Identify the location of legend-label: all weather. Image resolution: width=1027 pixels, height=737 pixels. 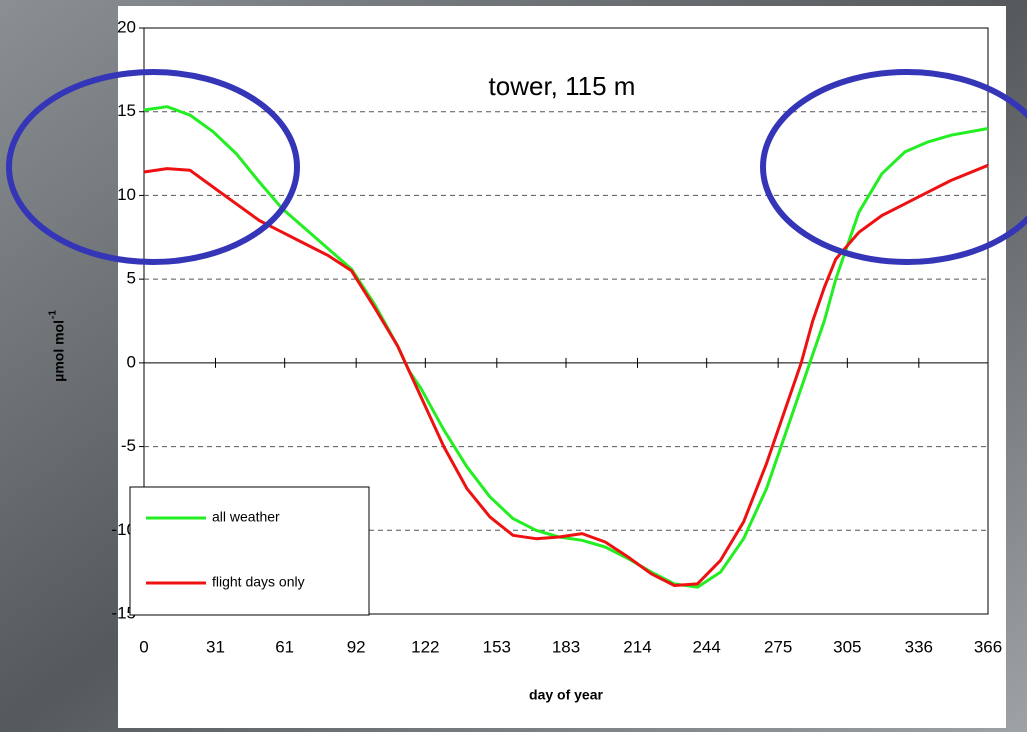
(246, 517).